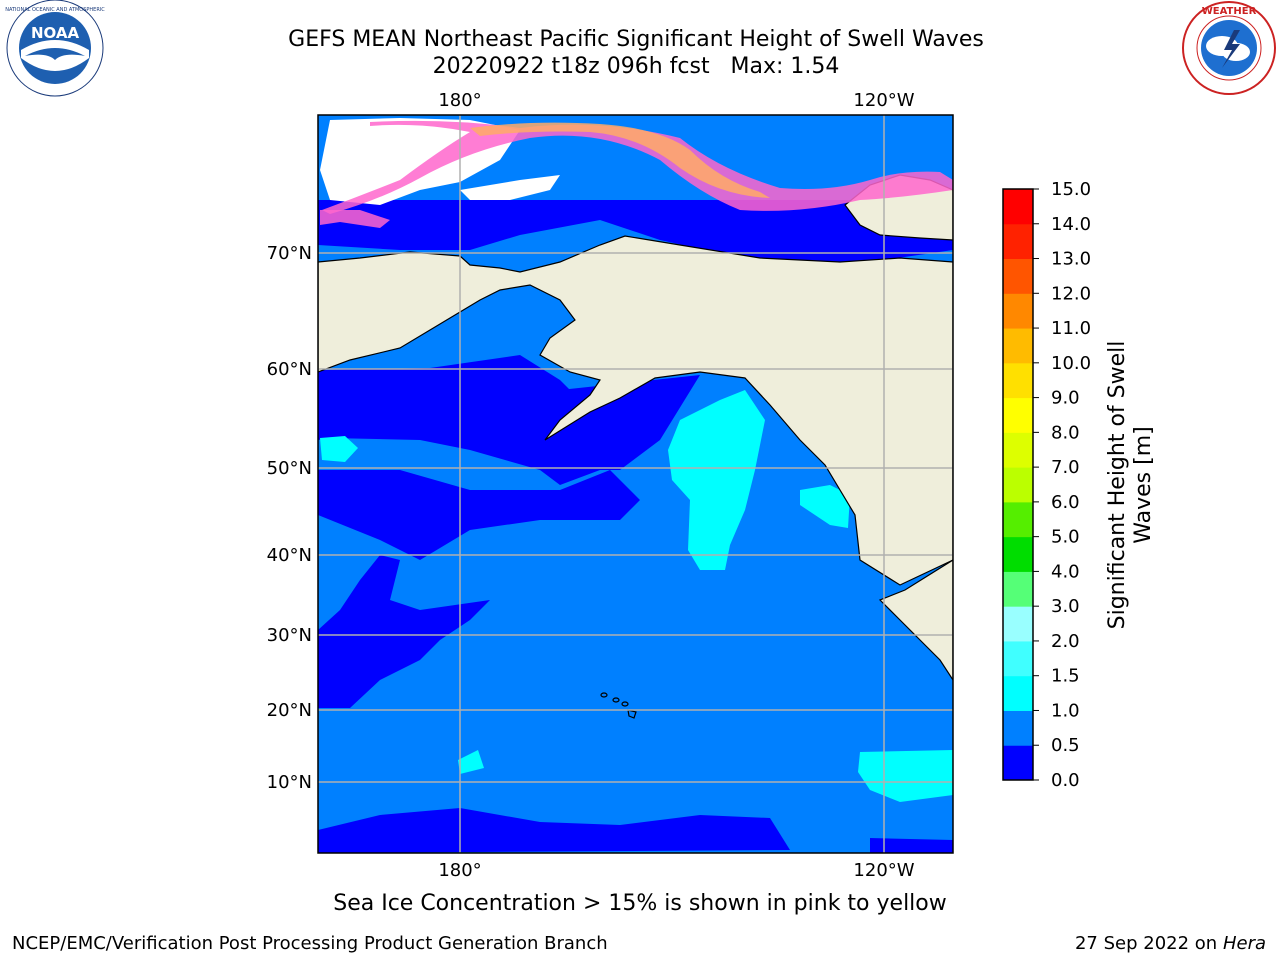 This screenshot has width=1280, height=960. Describe the element at coordinates (911, 845) in the screenshot. I see `ocean-low-se` at that location.